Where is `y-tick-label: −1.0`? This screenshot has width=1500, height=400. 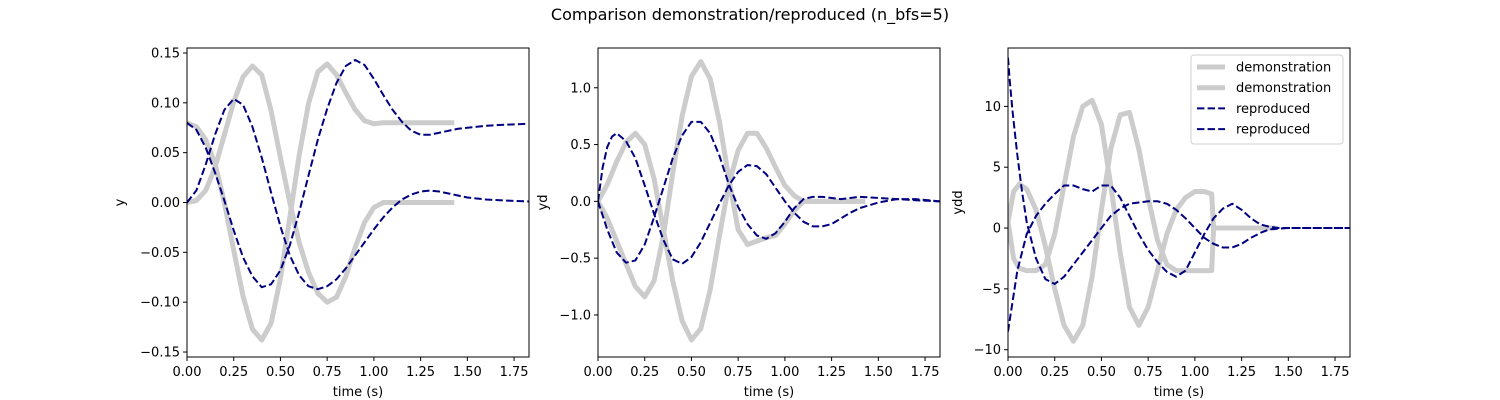 y-tick-label: −1.0 is located at coordinates (575, 315).